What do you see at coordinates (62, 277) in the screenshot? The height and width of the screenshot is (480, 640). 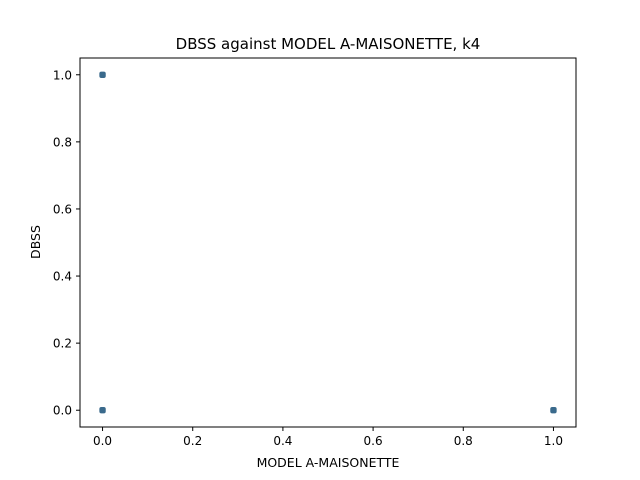 I see `y-tick-label: 0.4` at bounding box center [62, 277].